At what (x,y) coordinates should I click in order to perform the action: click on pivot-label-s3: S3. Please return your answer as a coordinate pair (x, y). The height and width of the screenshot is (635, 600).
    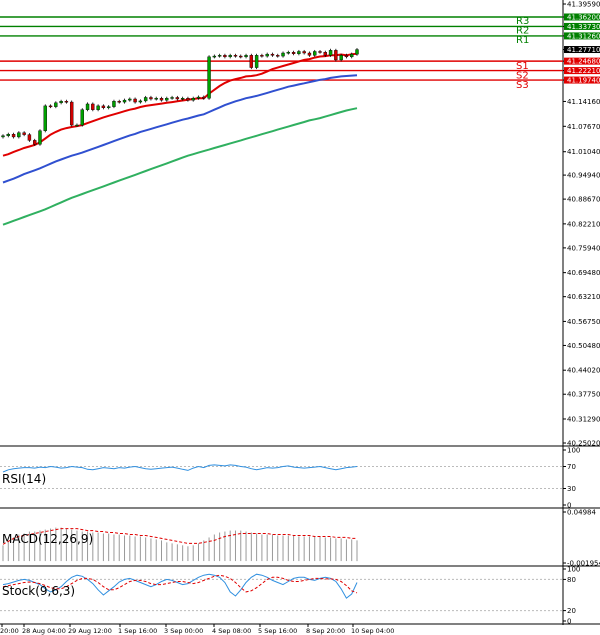
    Looking at the image, I should click on (522, 85).